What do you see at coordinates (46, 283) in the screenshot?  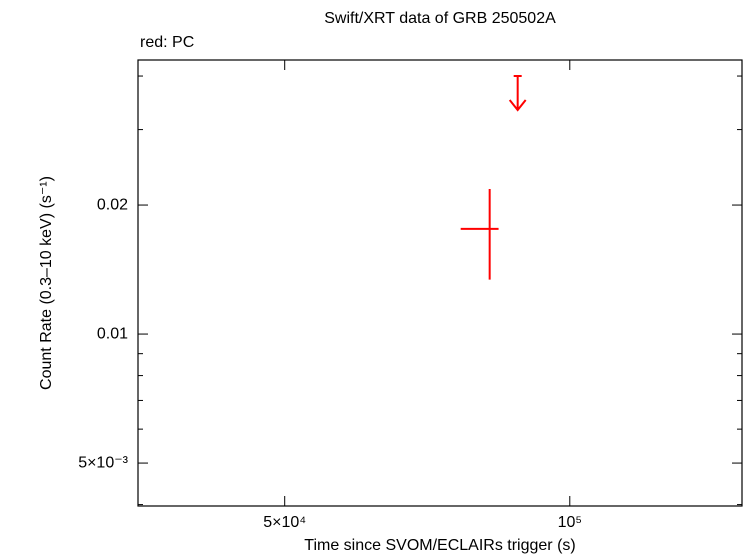 I see `y-axis-label: Count Rate (0.3–10 keV) (s⁻¹)` at bounding box center [46, 283].